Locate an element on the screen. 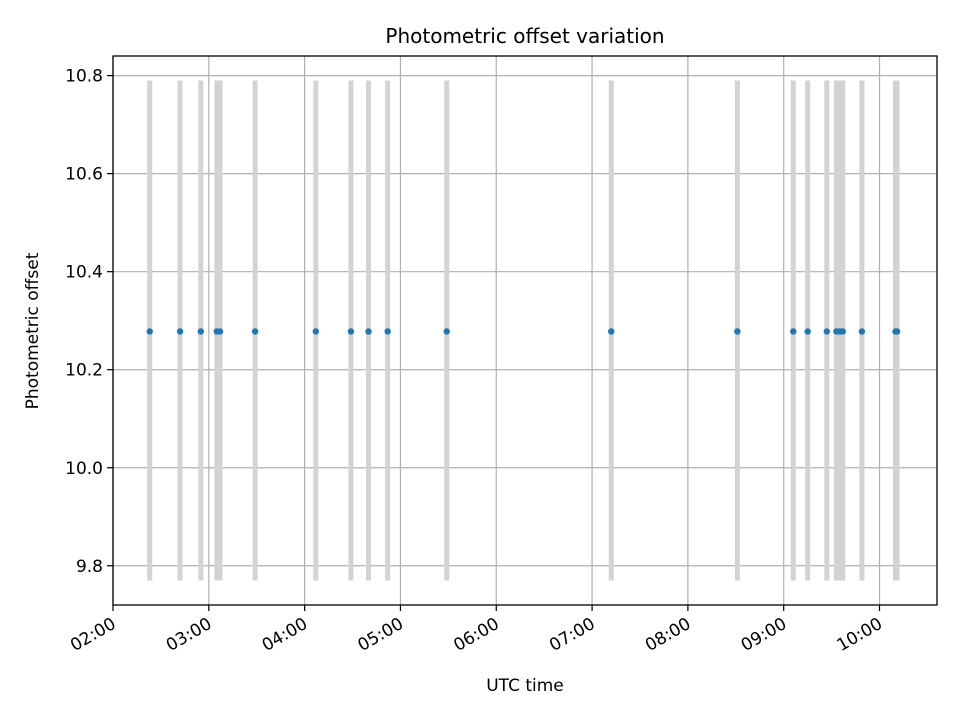 Image resolution: width=960 pixels, height=725 pixels. y-tick-label: 10.8 is located at coordinates (84, 77).